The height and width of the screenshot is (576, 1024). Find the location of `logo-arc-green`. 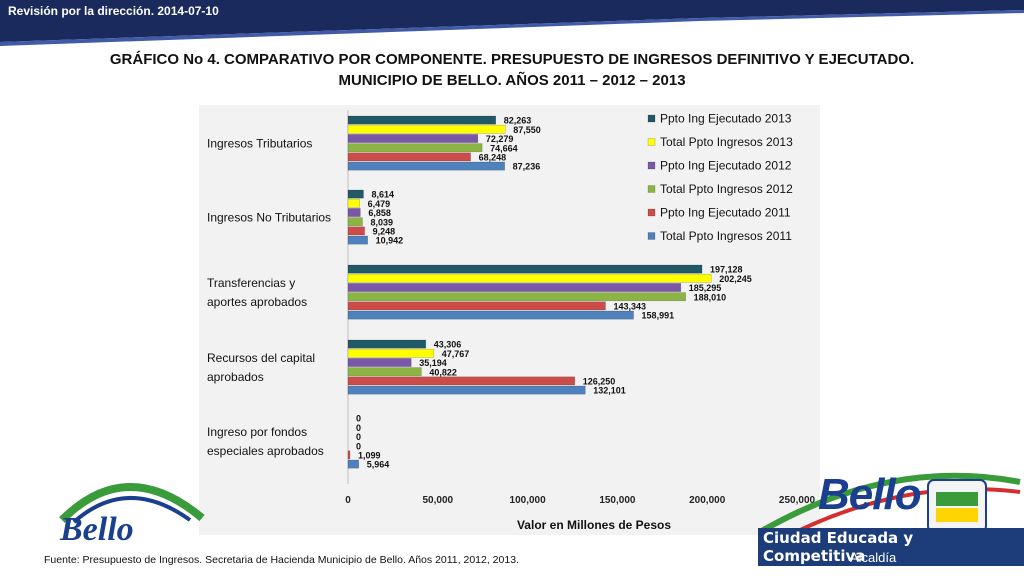

logo-arc-green is located at coordinates (132, 503).